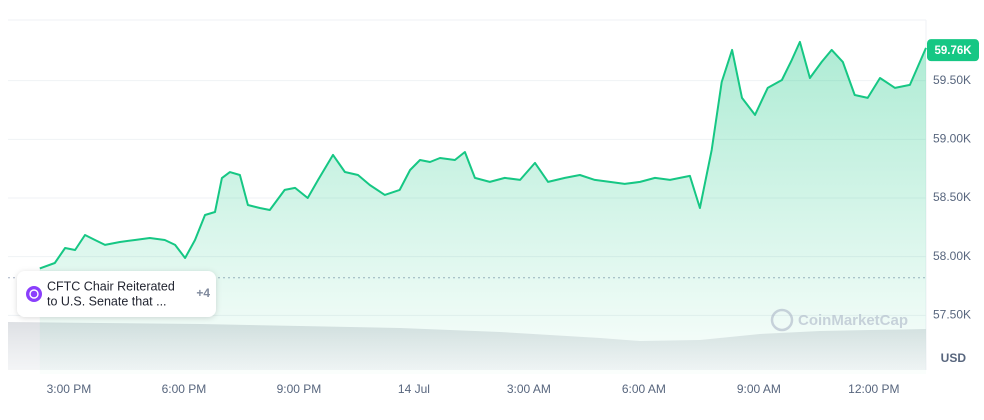 This screenshot has height=420, width=984. What do you see at coordinates (782, 320) in the screenshot?
I see `watermark-logo` at bounding box center [782, 320].